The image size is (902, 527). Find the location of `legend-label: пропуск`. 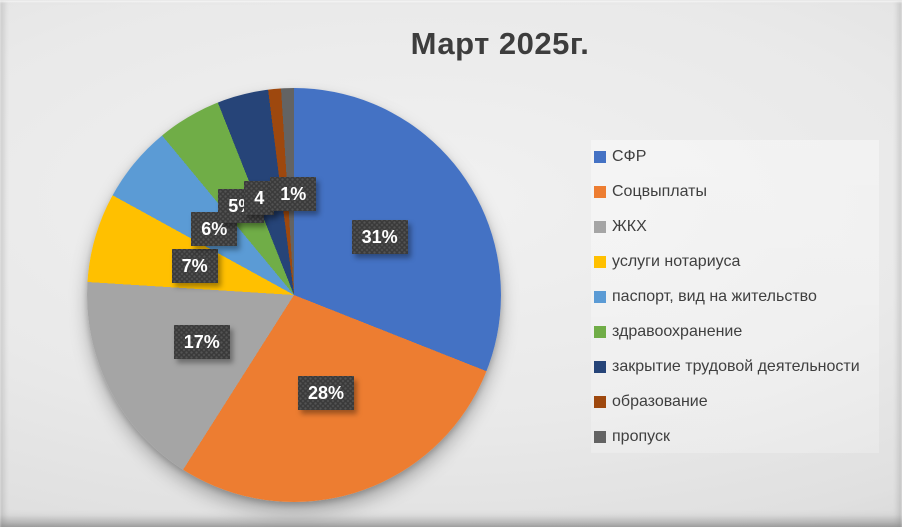

legend-label: пропуск is located at coordinates (641, 436).